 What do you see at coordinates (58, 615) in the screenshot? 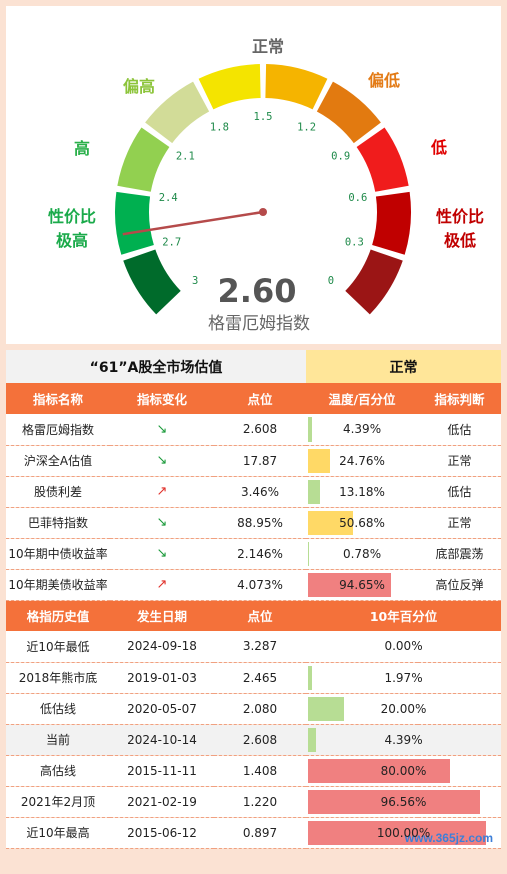
I see `col-header-history: 格指历史值` at bounding box center [58, 615].